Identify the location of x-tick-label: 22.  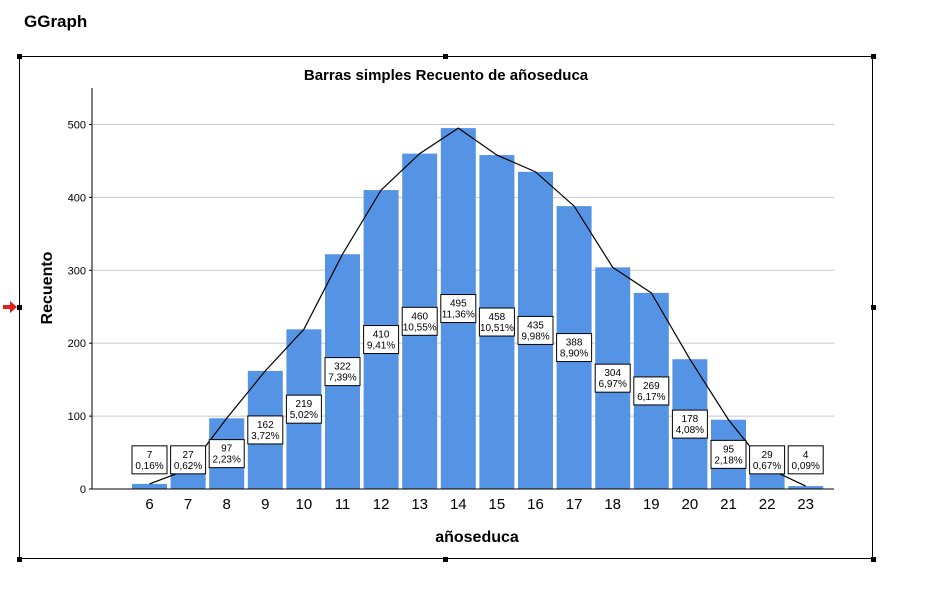
(767, 504).